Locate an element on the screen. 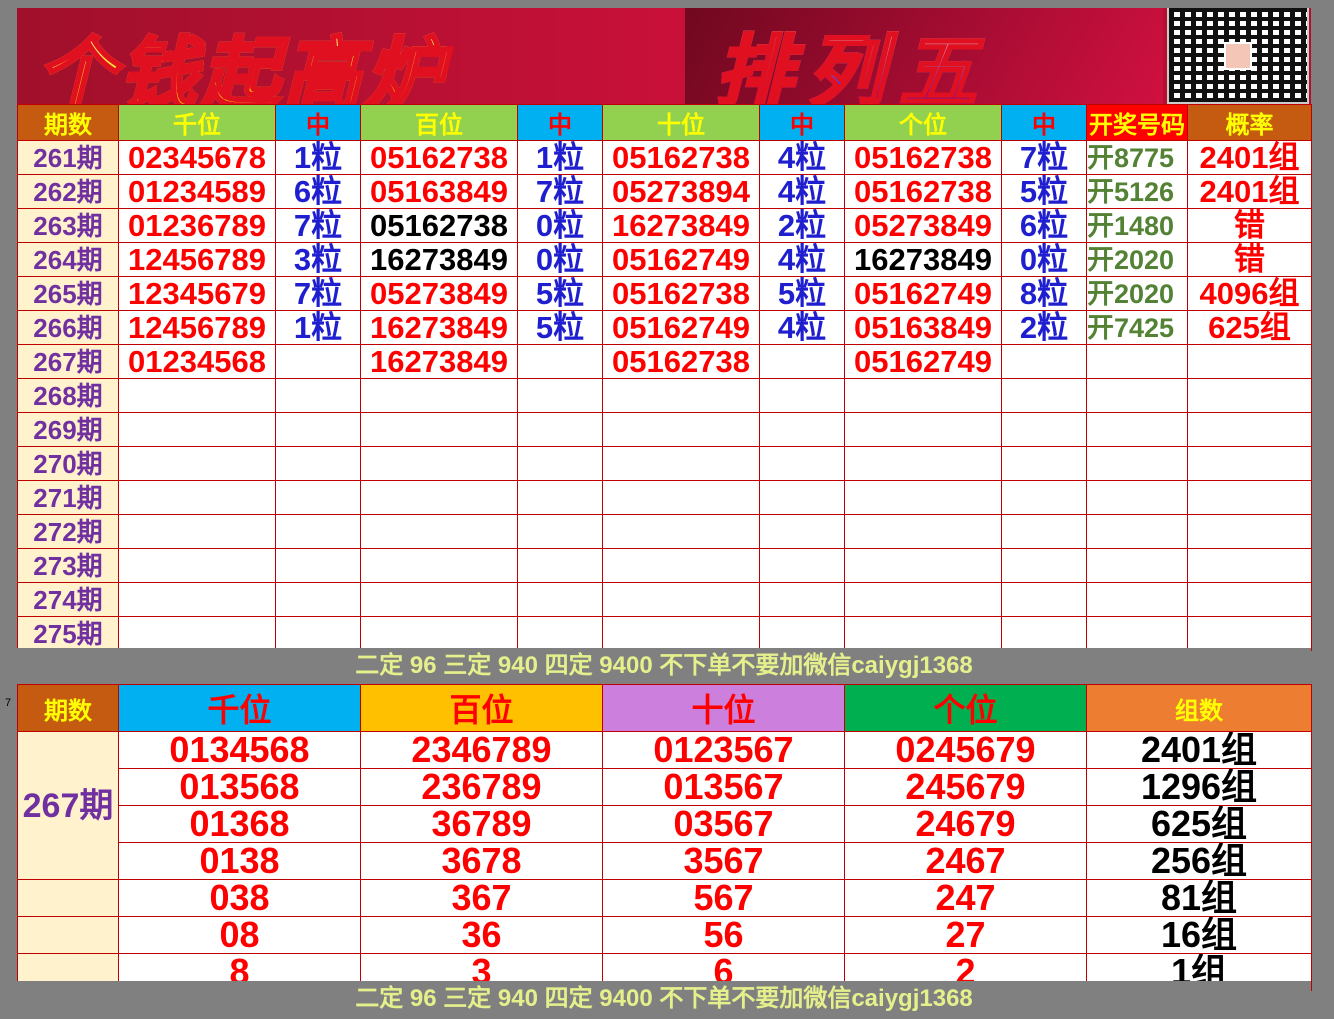 This screenshot has width=1334, height=1019. number-cell: 3567 is located at coordinates (723, 861).